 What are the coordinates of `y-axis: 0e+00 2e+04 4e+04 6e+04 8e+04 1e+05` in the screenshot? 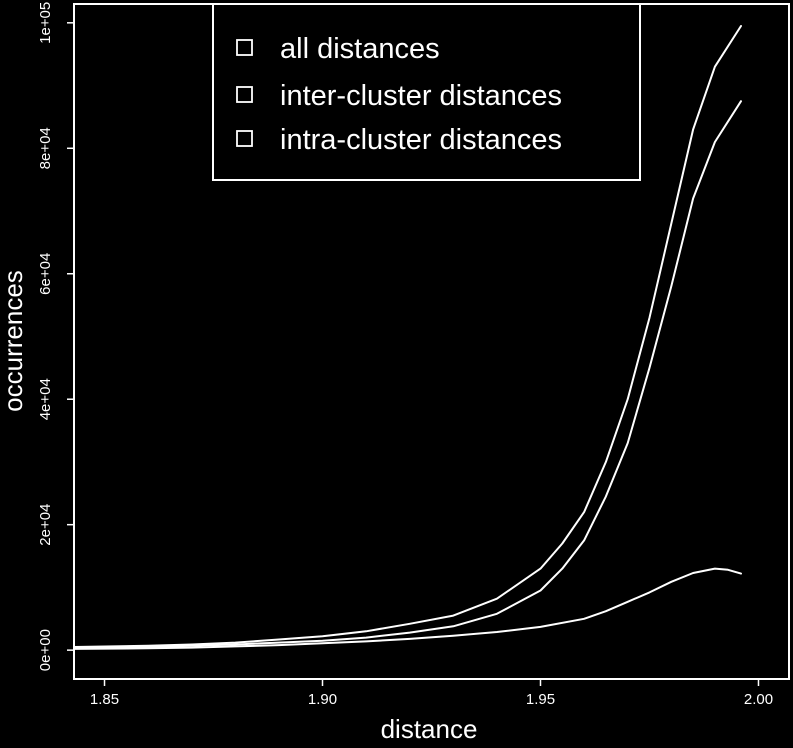 It's located at (55, 336).